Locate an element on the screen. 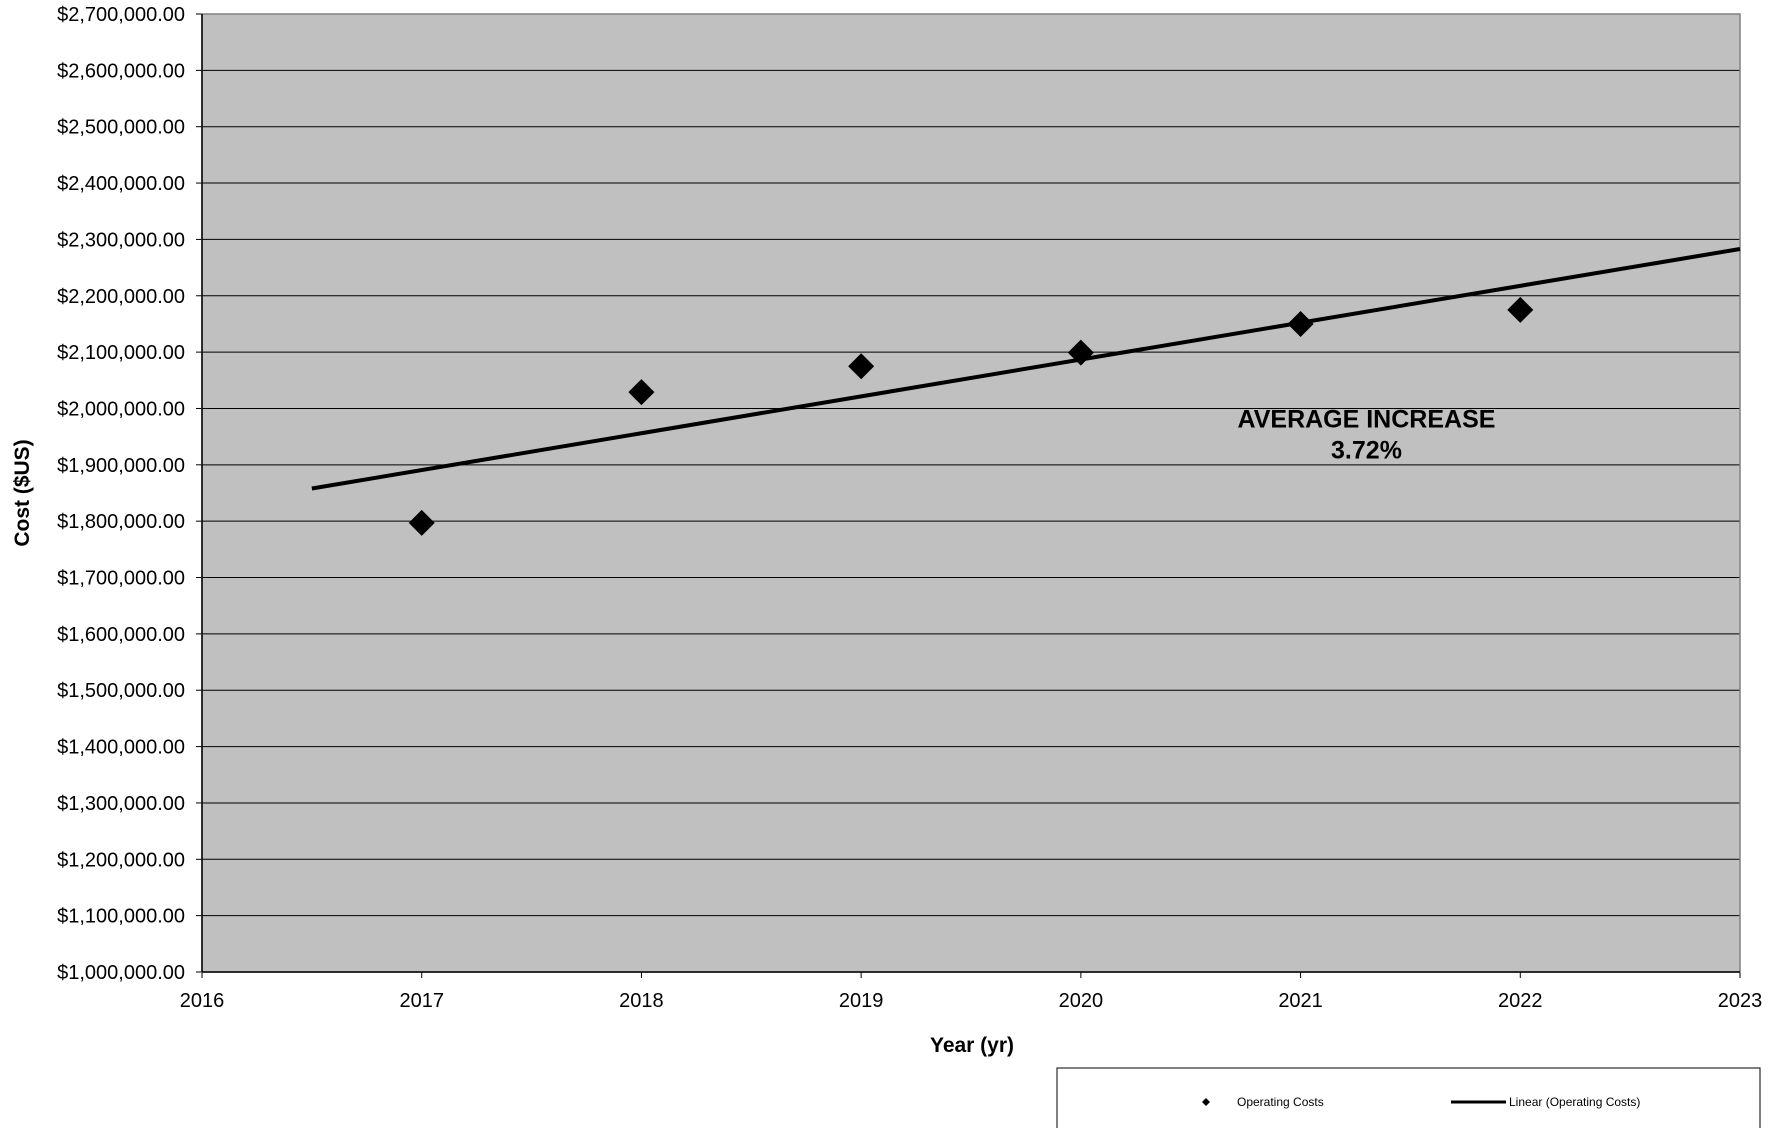 The height and width of the screenshot is (1128, 1778). y-tick-label: $1,300,000.00 is located at coordinates (121, 804).